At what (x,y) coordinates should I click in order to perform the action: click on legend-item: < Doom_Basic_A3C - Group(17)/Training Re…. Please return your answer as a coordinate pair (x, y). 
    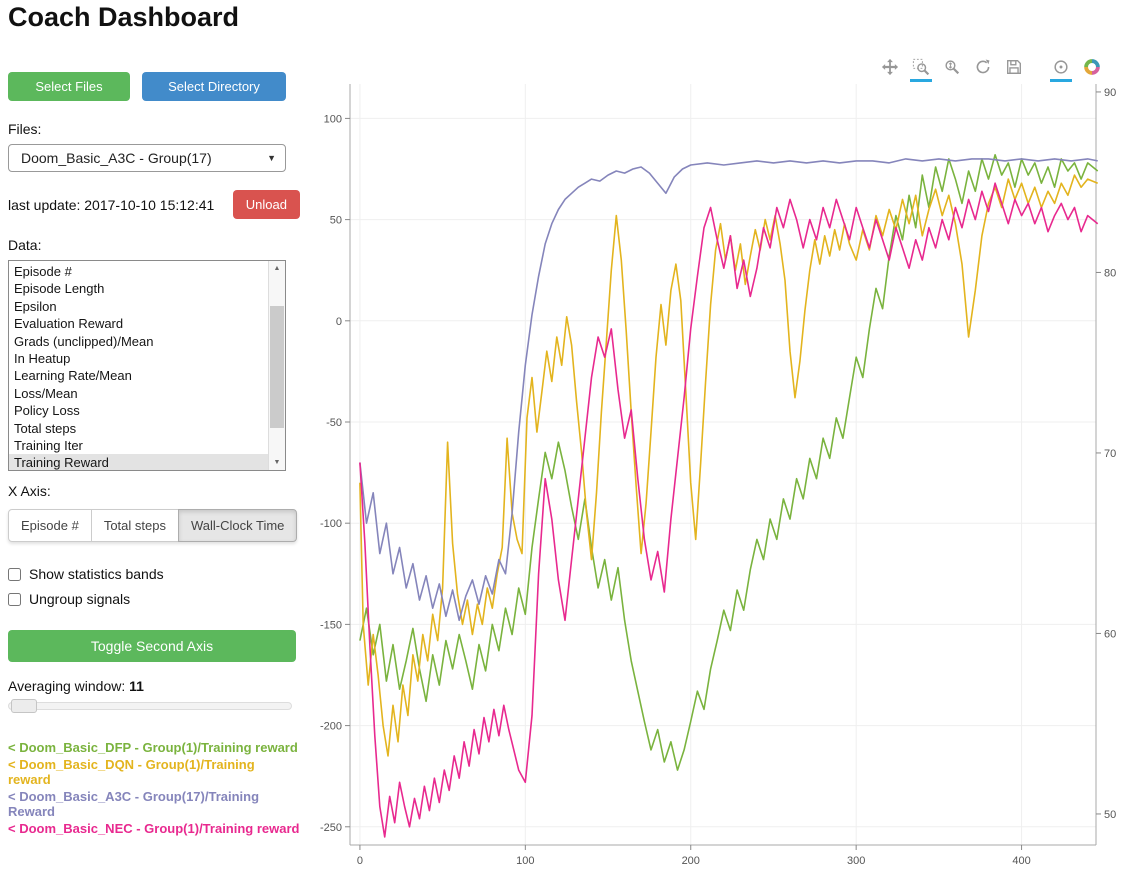
    Looking at the image, I should click on (134, 804).